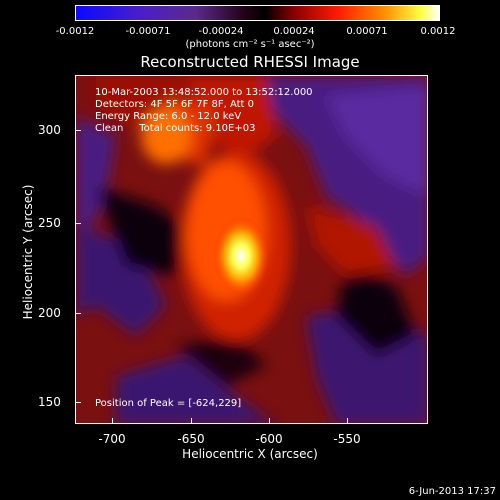  I want to click on colorbar, so click(257, 13).